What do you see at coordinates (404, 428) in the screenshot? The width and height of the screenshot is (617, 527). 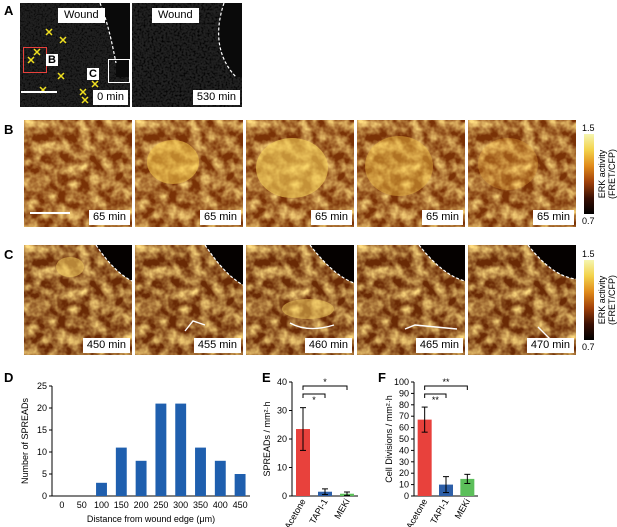 I see `y-tick-label: 60` at bounding box center [404, 428].